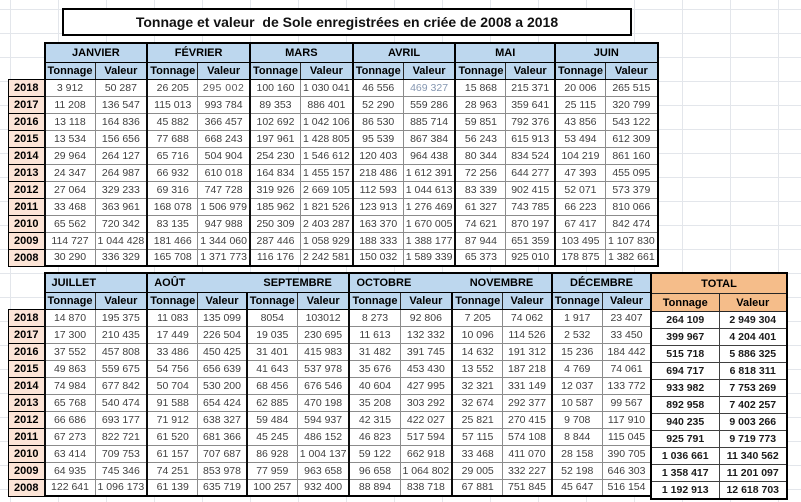 The height and width of the screenshot is (502, 801). What do you see at coordinates (530, 223) in the screenshot?
I see `data-cell: 870 197` at bounding box center [530, 223].